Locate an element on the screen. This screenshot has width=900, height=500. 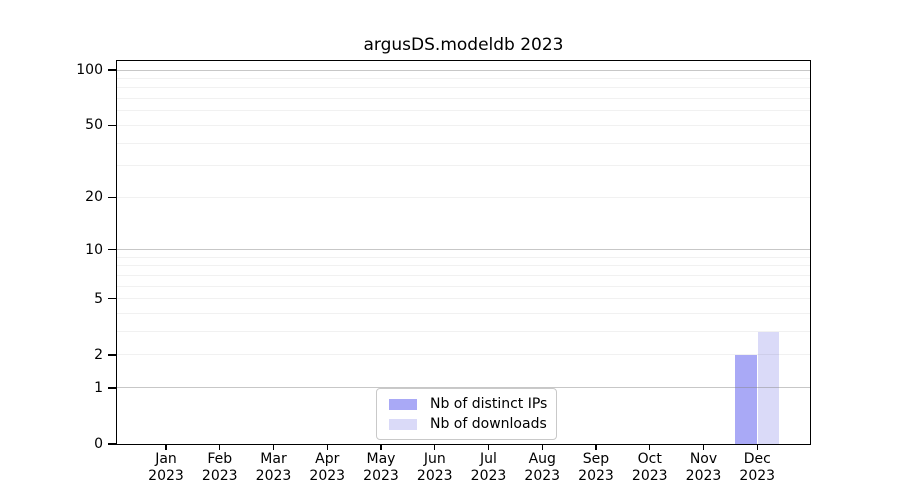
y-tick-label: 5 is located at coordinates (98, 298).